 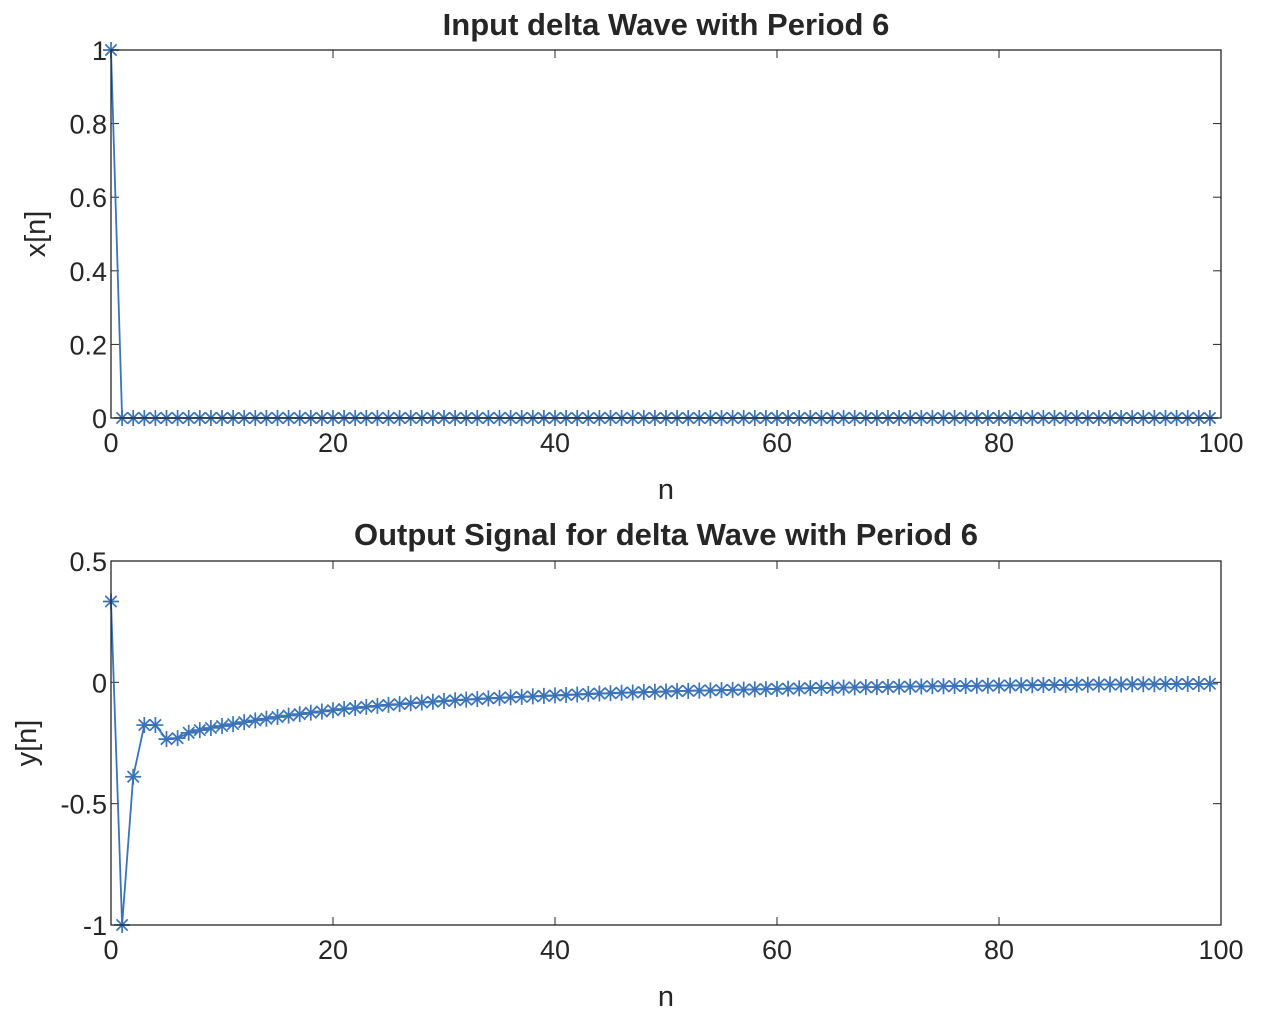 What do you see at coordinates (95, 926) in the screenshot?
I see `y-tick-label: -1` at bounding box center [95, 926].